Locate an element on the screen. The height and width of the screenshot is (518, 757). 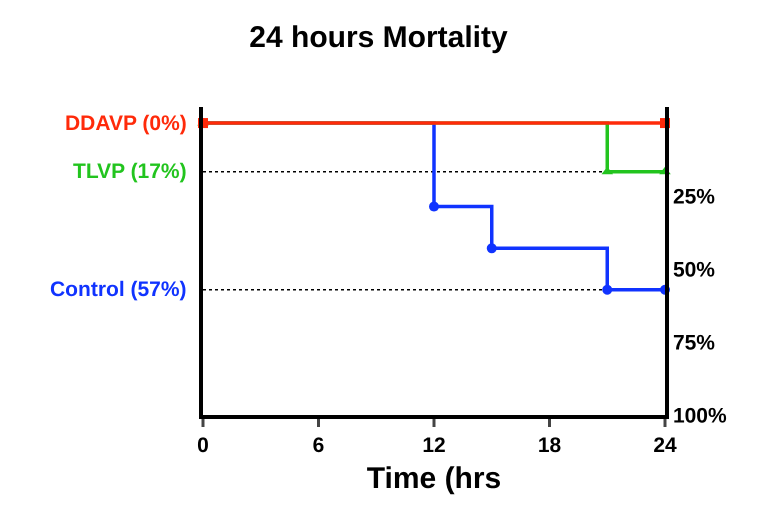
x-tick-label: 6 is located at coordinates (318, 445).